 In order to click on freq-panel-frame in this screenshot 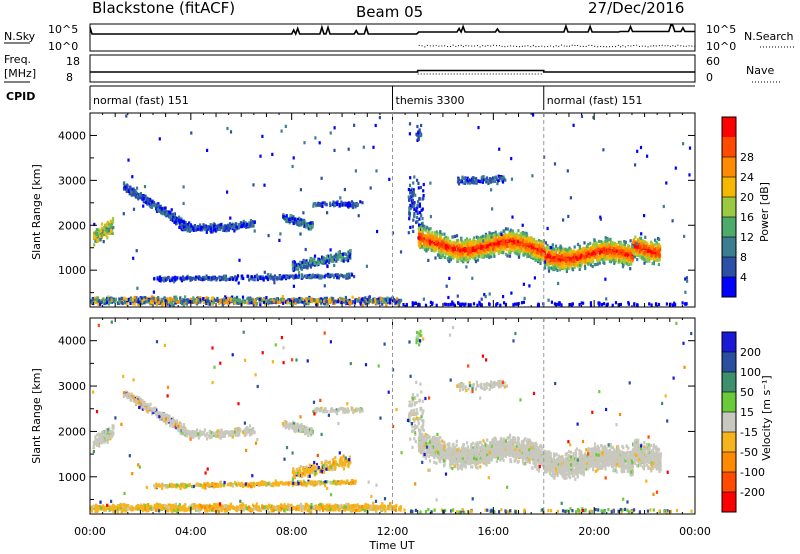, I will do `click(392, 68)`.